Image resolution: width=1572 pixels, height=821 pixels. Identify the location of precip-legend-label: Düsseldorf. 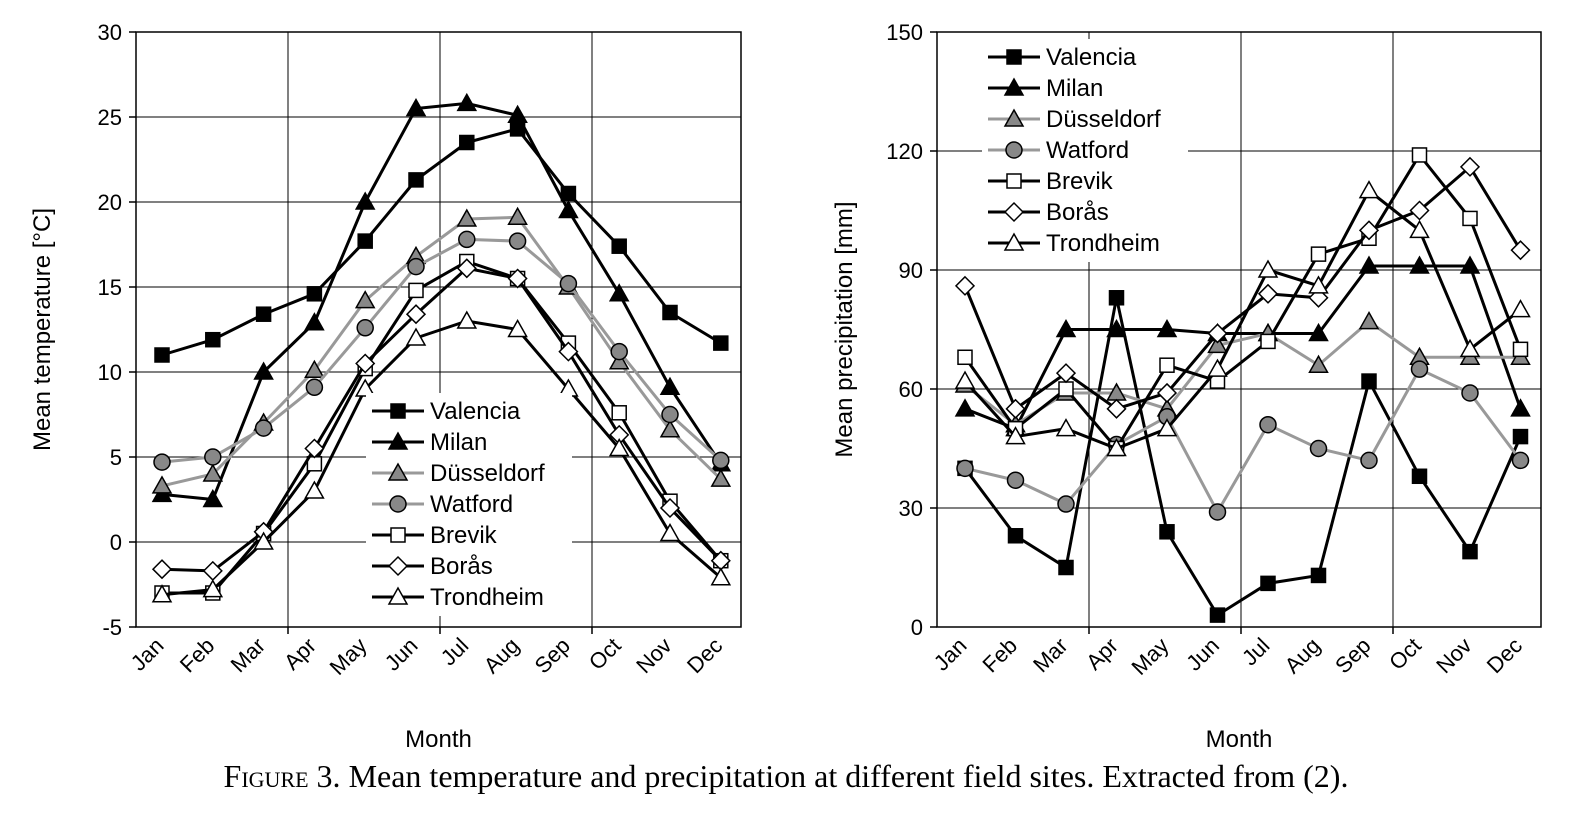
(1103, 119).